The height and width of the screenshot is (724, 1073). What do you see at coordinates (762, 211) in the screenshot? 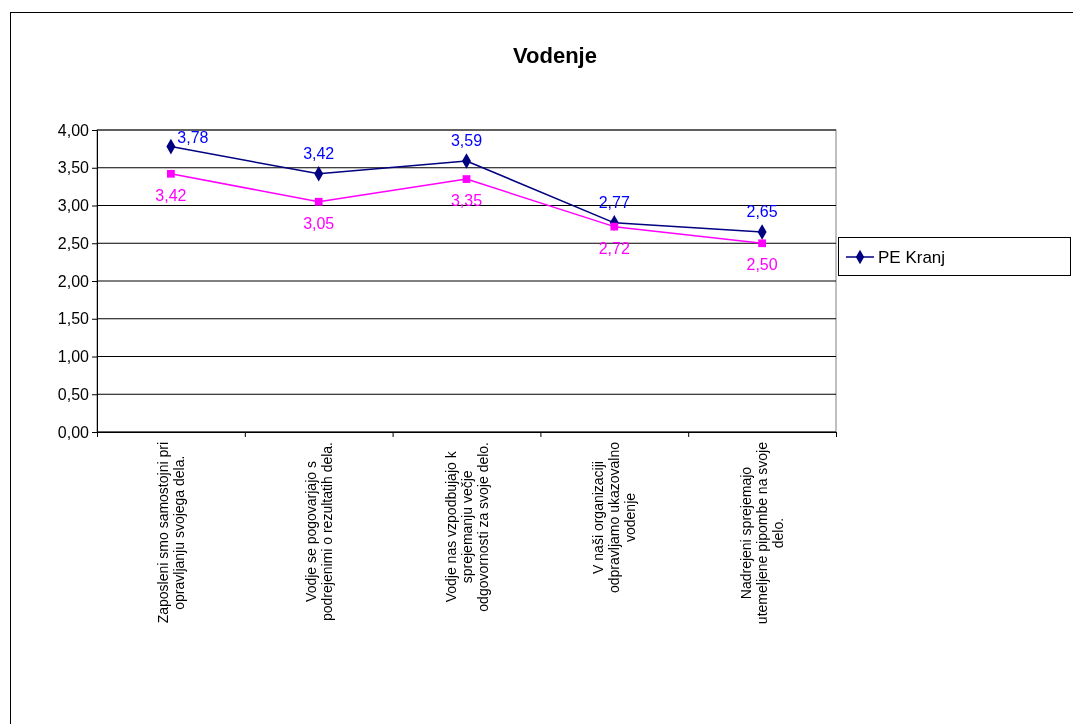
I see `data-label: 2,65` at bounding box center [762, 211].